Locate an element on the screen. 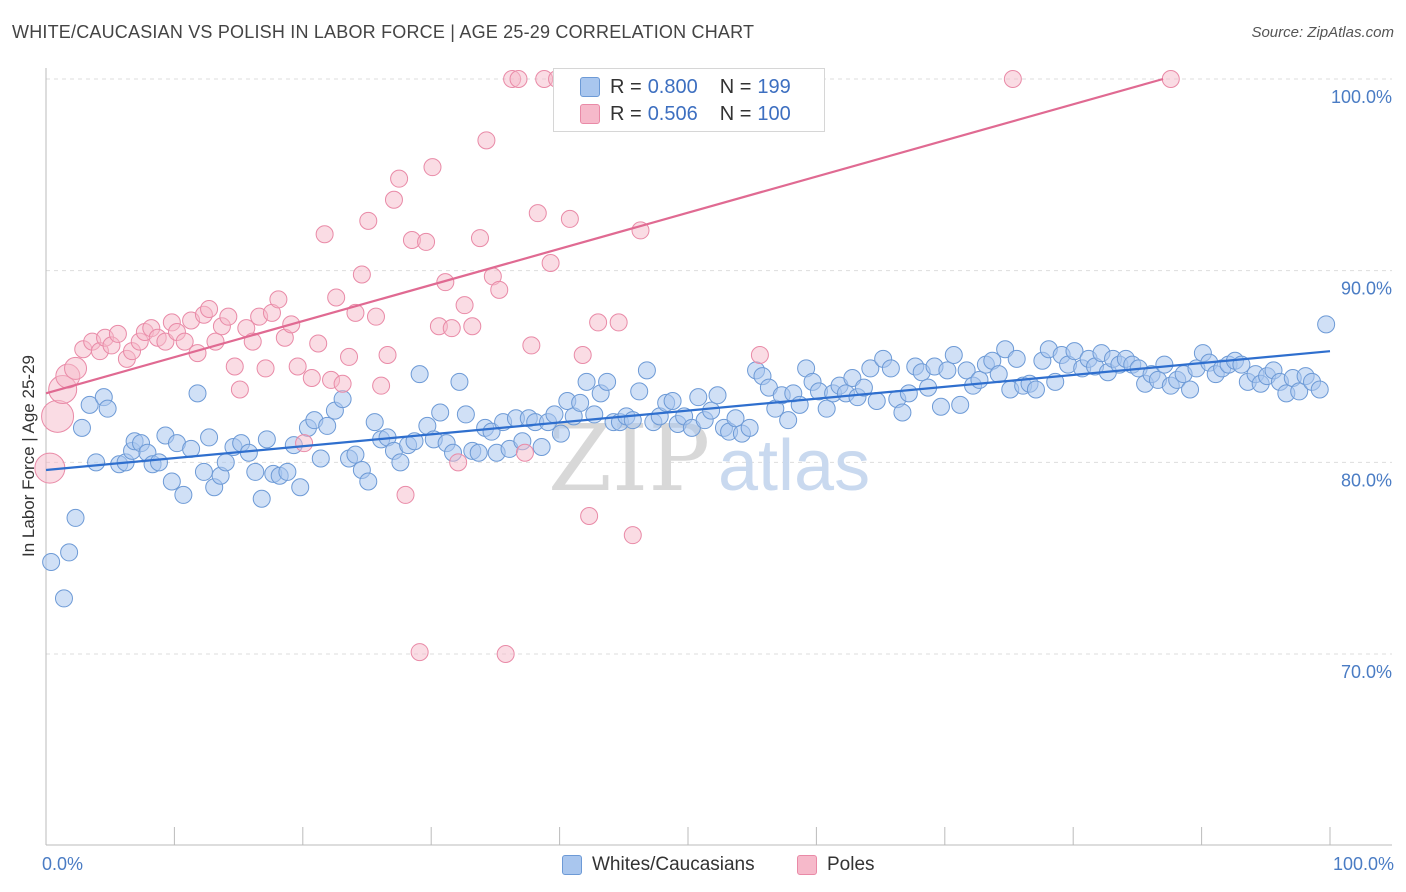  bottom-legend-whites: Whites/Caucasians is located at coordinates (658, 865).